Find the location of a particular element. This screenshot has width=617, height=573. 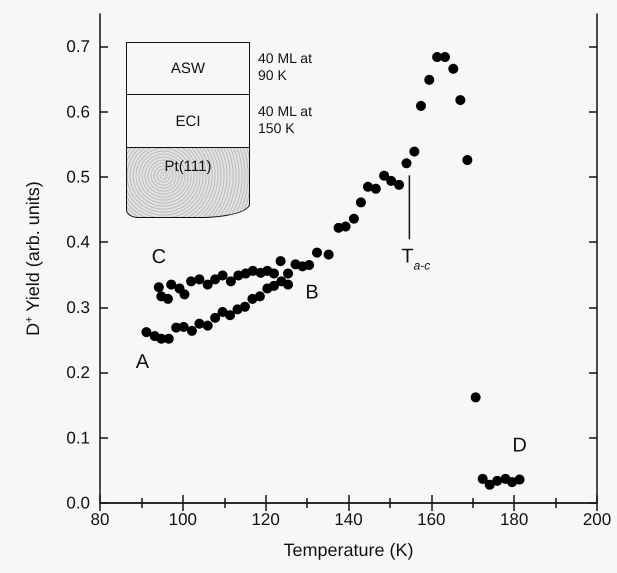

x-tick-label: 160 is located at coordinates (431, 519).